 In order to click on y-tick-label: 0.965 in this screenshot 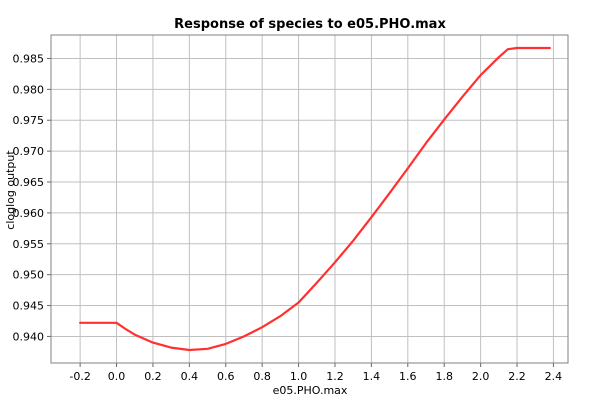, I will do `click(29, 182)`.